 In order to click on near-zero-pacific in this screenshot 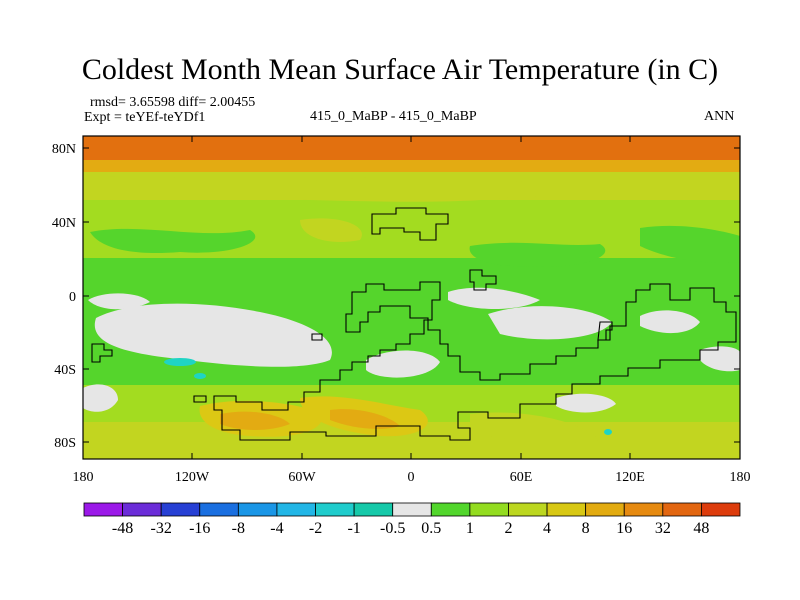, I will do `click(213, 335)`.